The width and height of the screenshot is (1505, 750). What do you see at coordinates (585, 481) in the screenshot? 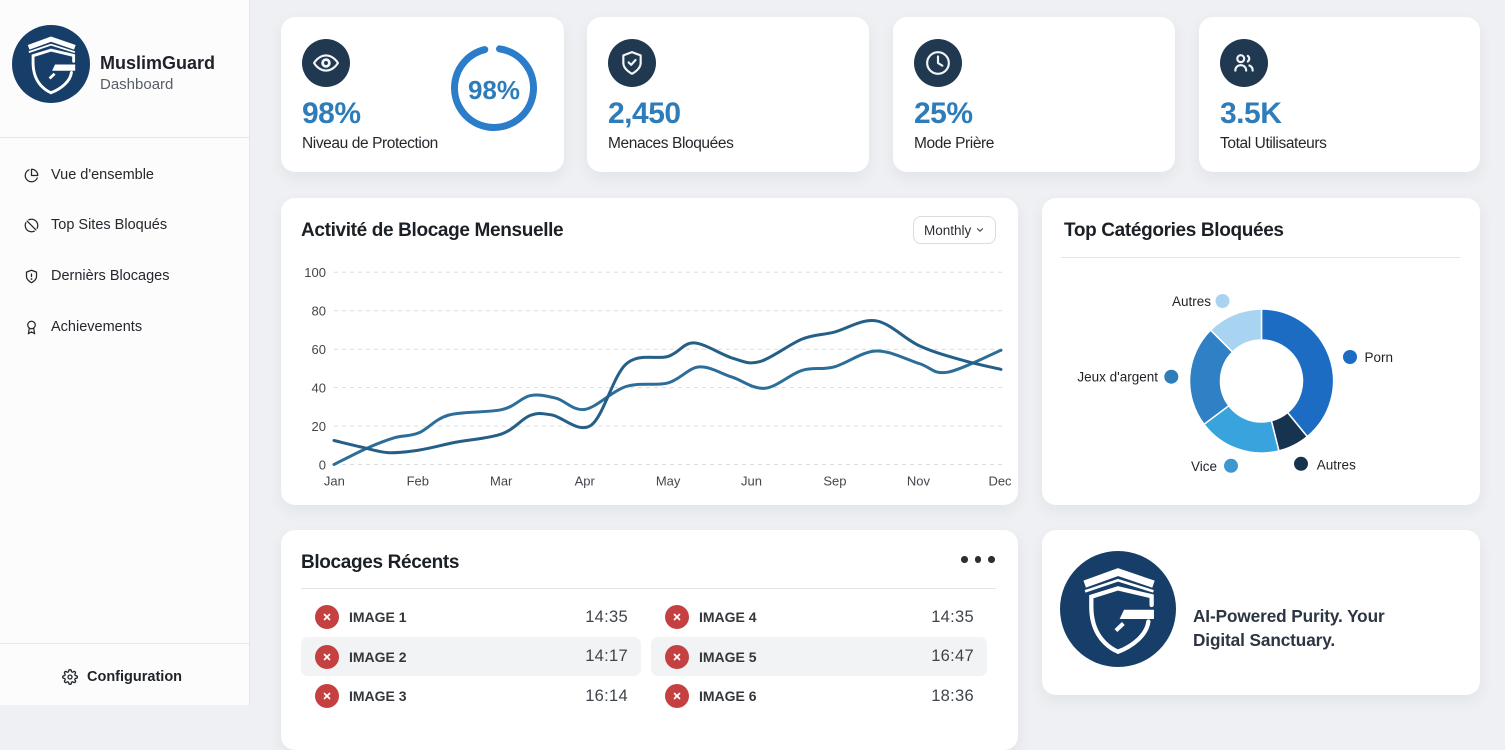
I see `svg-text: Apr` at bounding box center [585, 481].